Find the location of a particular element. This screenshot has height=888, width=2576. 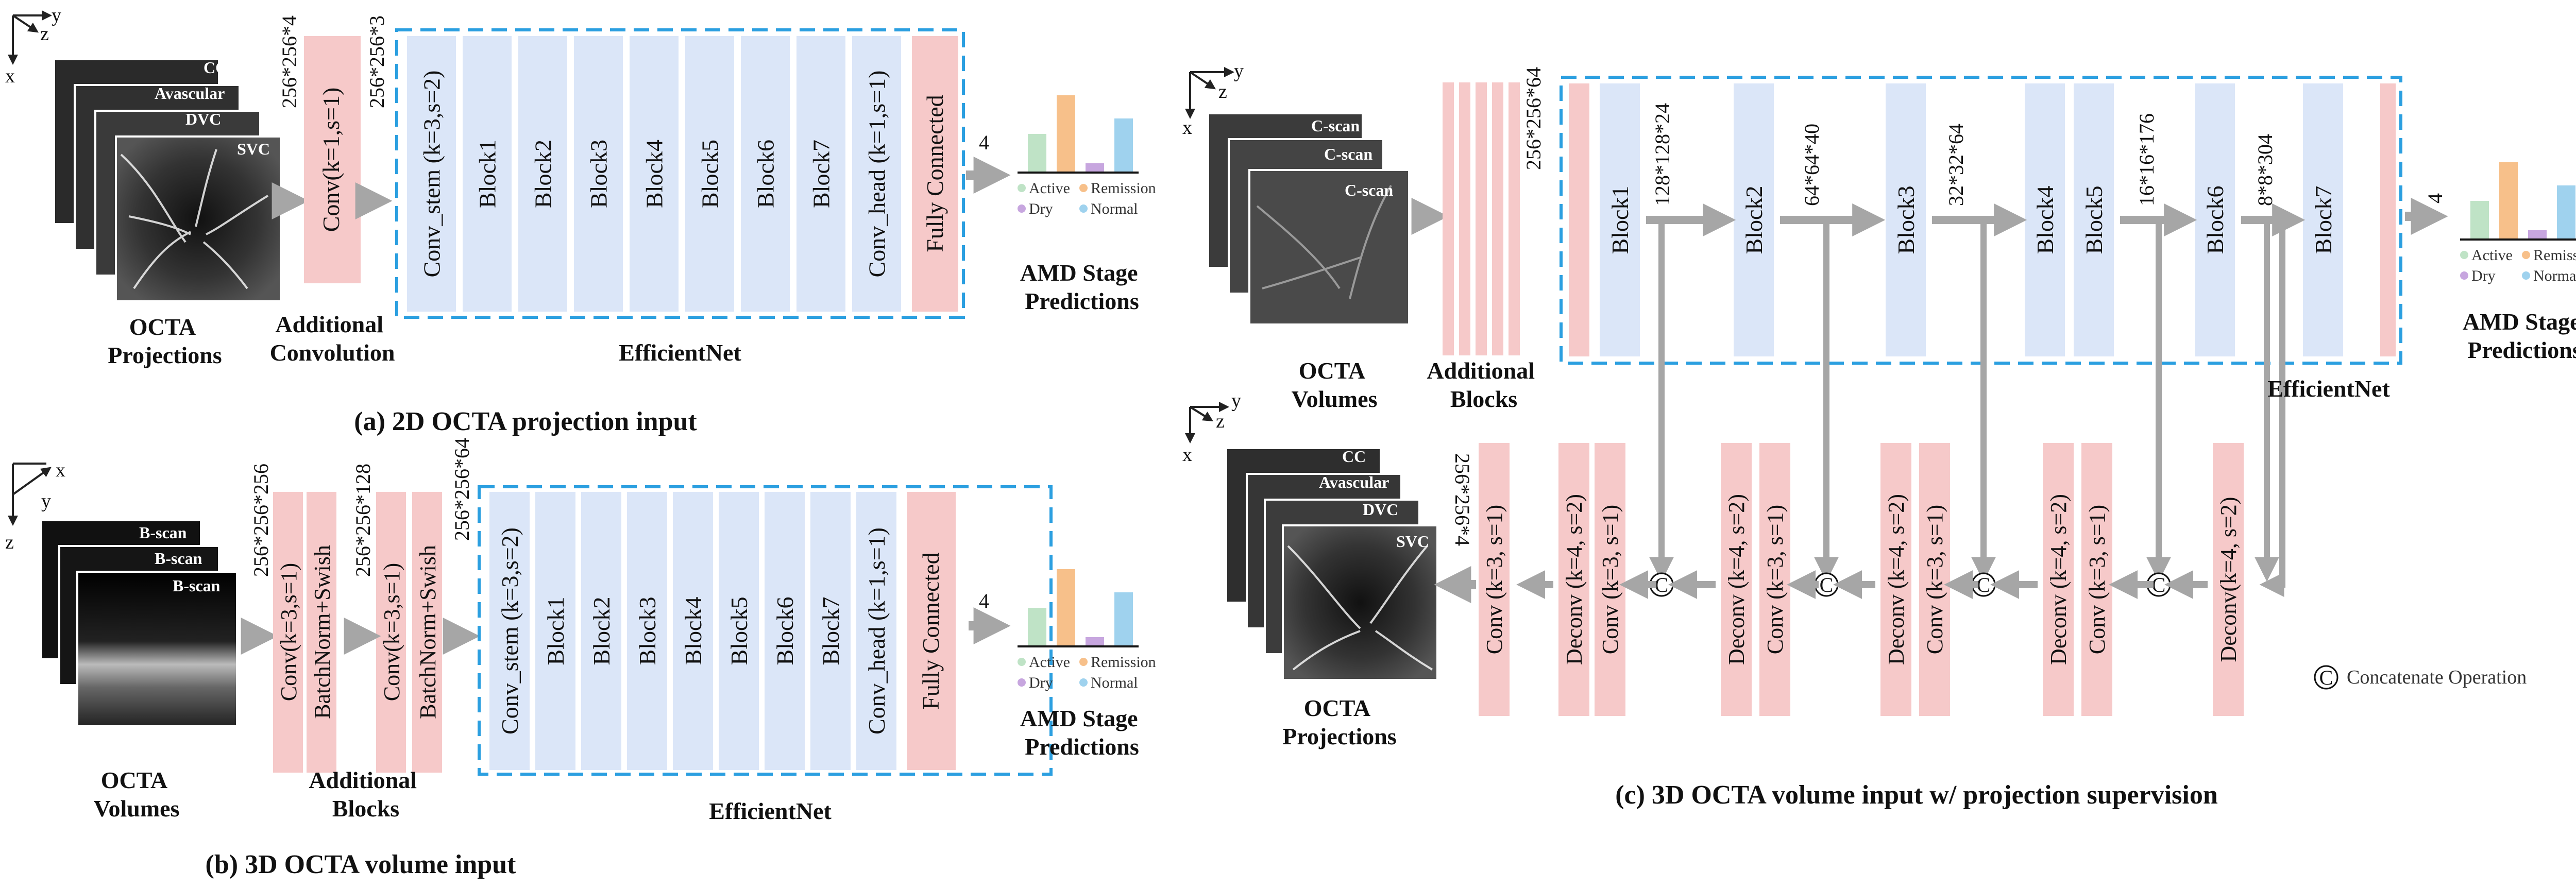

dim-label: 8*8*304 is located at coordinates (2265, 170).